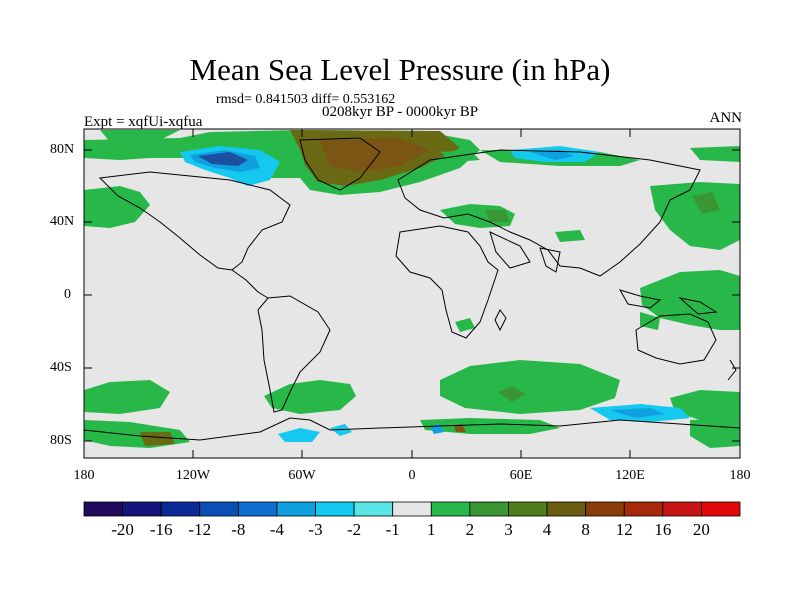  I want to click on lat-label-80n: 80N, so click(62, 149).